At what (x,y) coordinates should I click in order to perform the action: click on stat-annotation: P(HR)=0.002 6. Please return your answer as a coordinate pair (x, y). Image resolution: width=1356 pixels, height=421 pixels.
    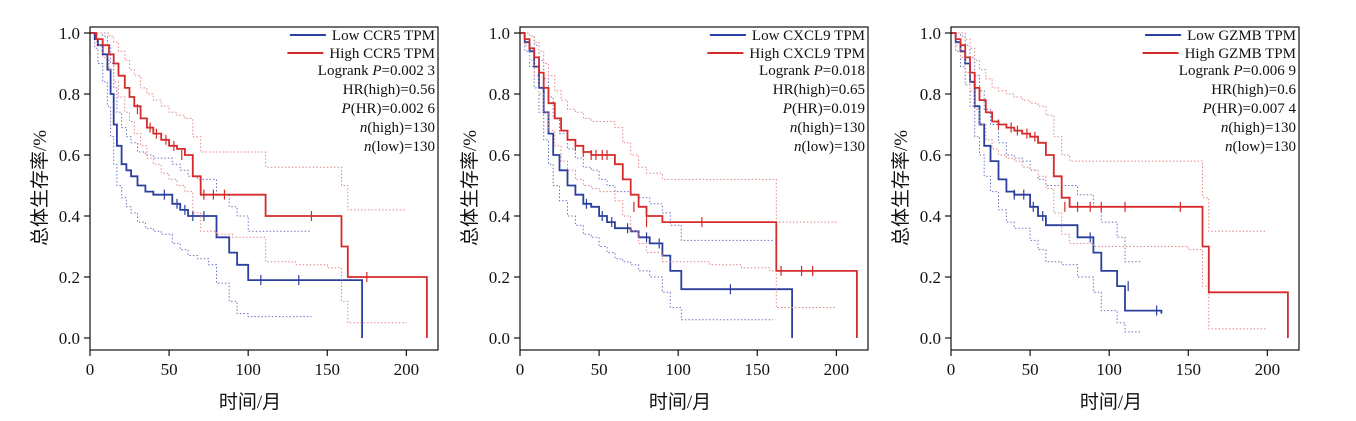
    Looking at the image, I should click on (388, 109).